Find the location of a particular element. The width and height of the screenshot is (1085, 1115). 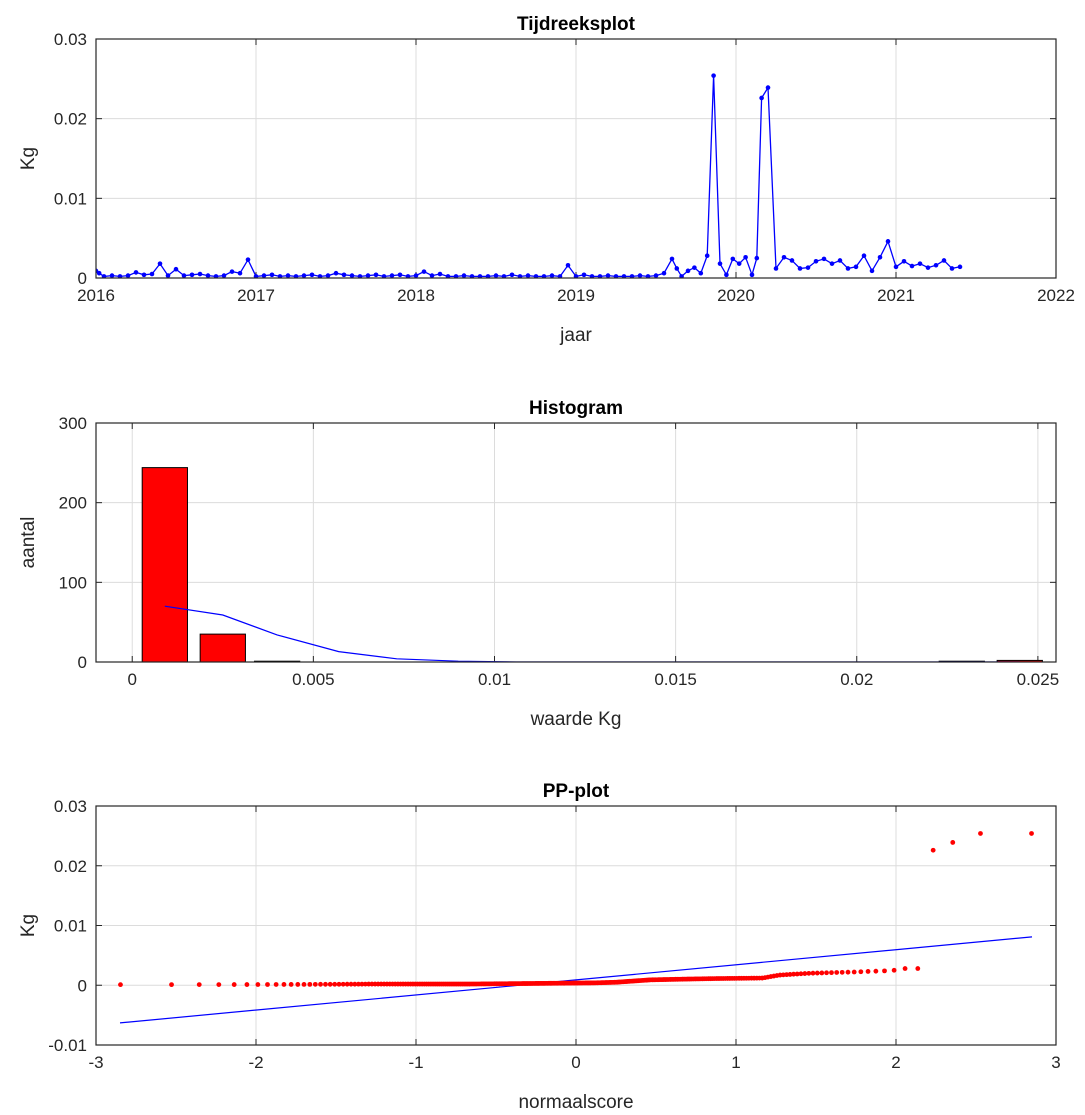

chart-title: Histogram is located at coordinates (576, 408).